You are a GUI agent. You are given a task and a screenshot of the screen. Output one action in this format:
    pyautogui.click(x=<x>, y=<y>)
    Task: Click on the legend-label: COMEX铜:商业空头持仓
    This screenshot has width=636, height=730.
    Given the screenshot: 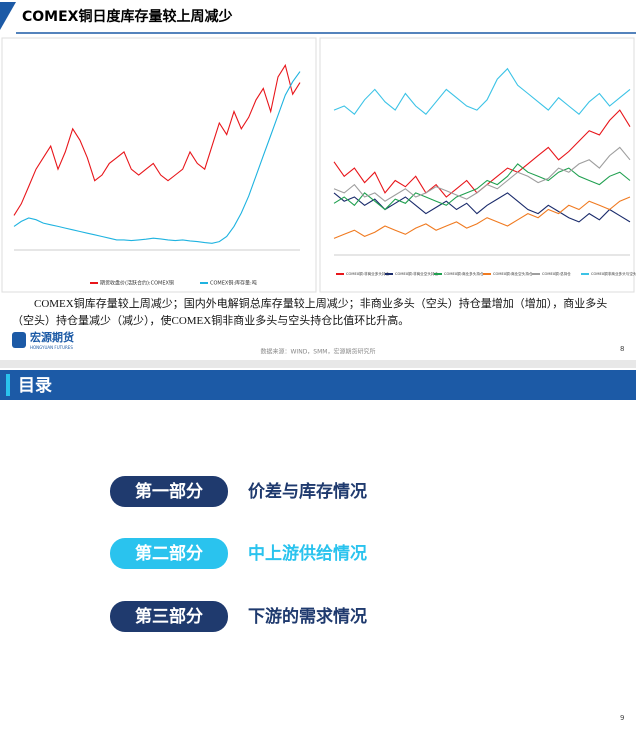 What is the action you would take?
    pyautogui.click(x=513, y=273)
    